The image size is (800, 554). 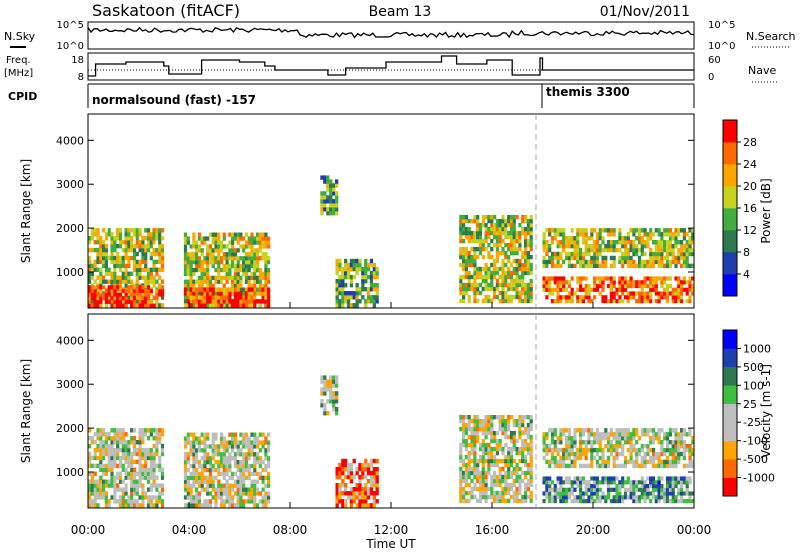 I want to click on noise-sky-trace, so click(x=391, y=32).